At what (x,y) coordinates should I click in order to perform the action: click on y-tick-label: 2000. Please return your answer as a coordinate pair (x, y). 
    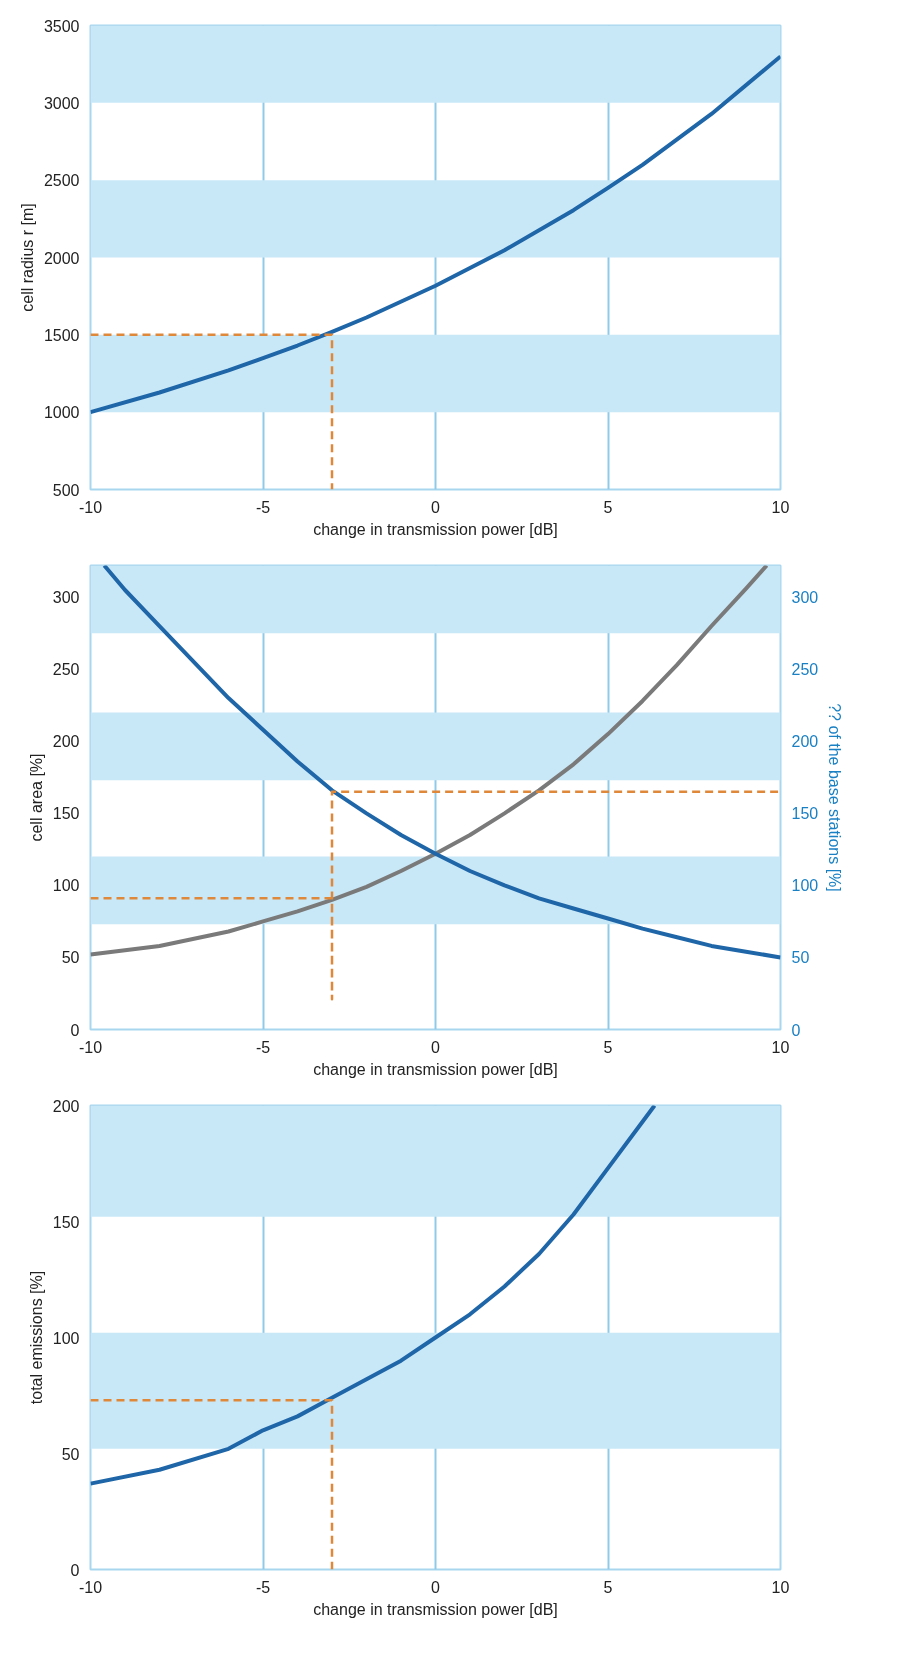
    Looking at the image, I should click on (61, 258).